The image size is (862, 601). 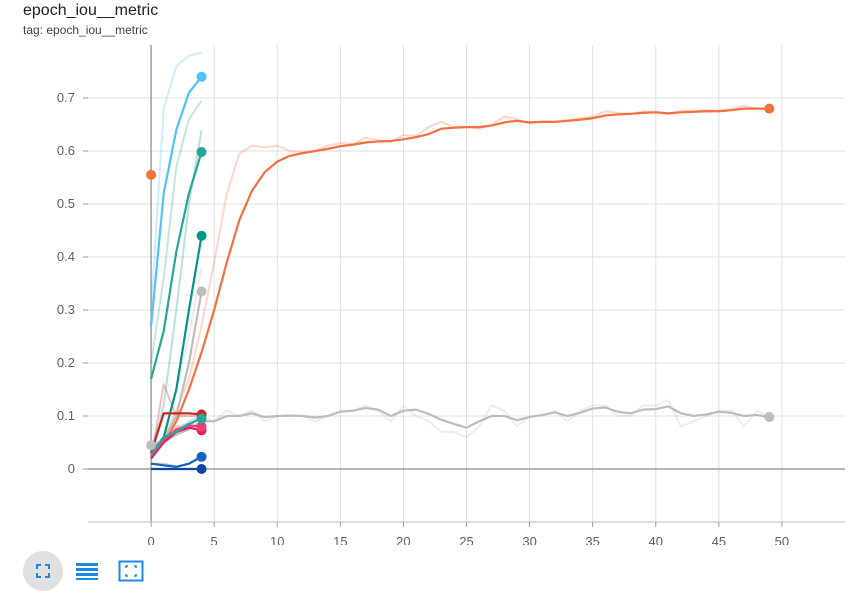 What do you see at coordinates (460, 432) in the screenshot?
I see `series-1-smoothed-line` at bounding box center [460, 432].